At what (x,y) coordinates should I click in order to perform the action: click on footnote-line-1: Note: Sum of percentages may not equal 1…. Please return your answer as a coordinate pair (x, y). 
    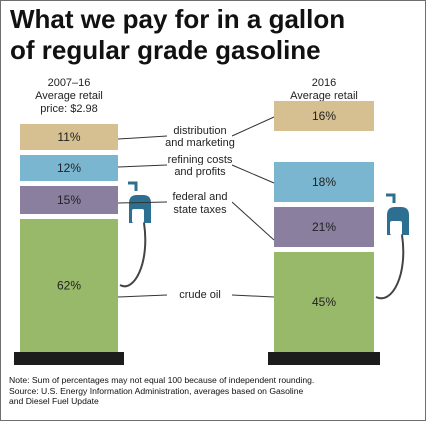
    Looking at the image, I should click on (162, 380).